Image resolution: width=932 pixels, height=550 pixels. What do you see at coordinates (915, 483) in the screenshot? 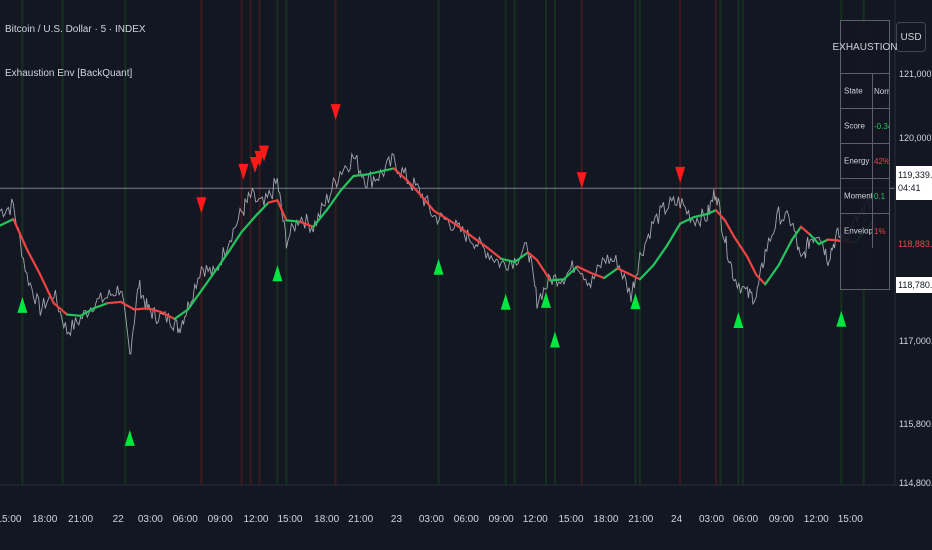
I see `price-tick-label: 114,800.00` at bounding box center [915, 483].